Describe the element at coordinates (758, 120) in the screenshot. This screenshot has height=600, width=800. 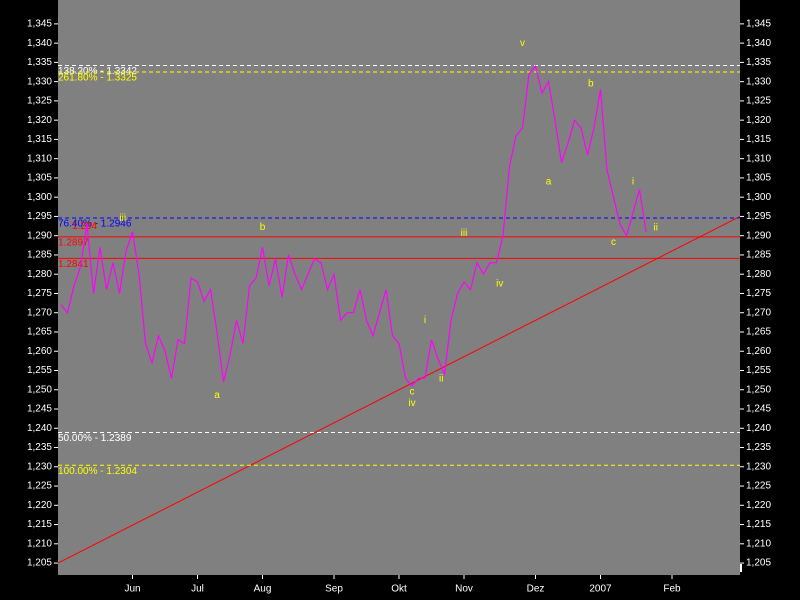
I see `y-tick-label-right: 1,320` at that location.